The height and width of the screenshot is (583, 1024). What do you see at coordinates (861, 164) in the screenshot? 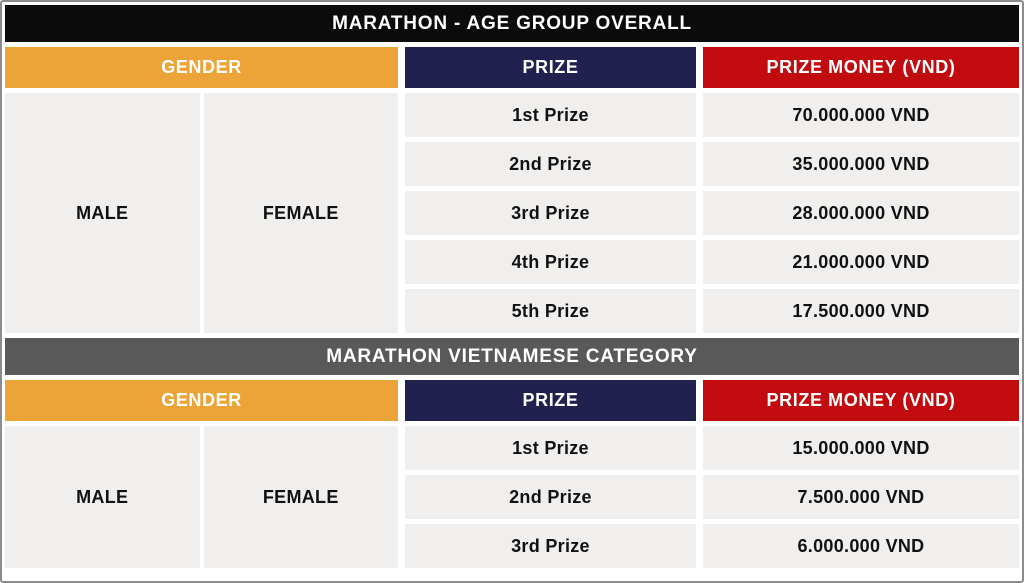
I see `amount-cell-2nd-overall: 35.000.000 VND` at bounding box center [861, 164].